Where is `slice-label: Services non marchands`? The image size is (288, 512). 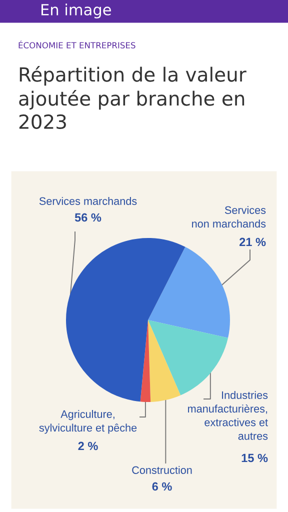 slice-label: Services non marchands is located at coordinates (229, 217).